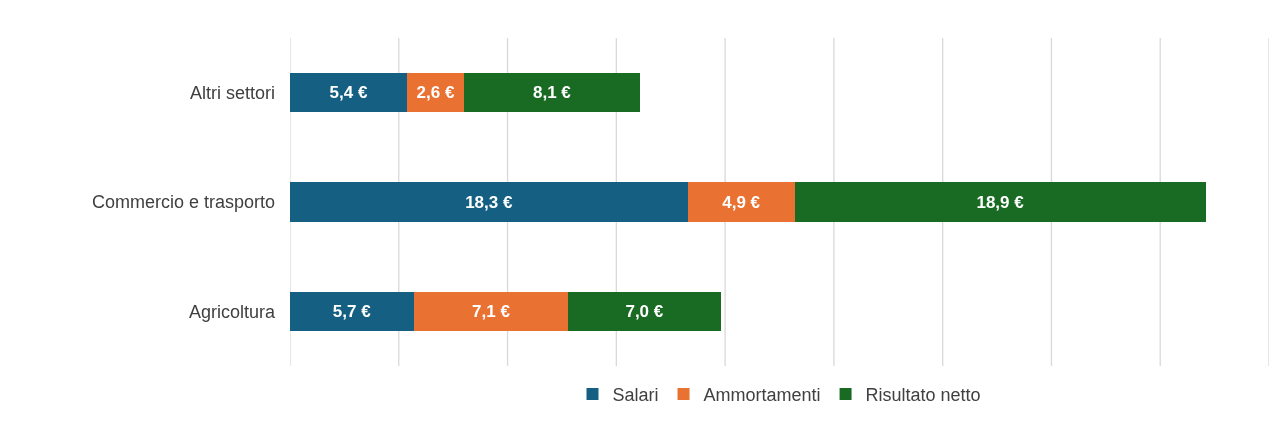 Image resolution: width=1288 pixels, height=425 pixels. I want to click on data-label: 5,7 €, so click(352, 311).